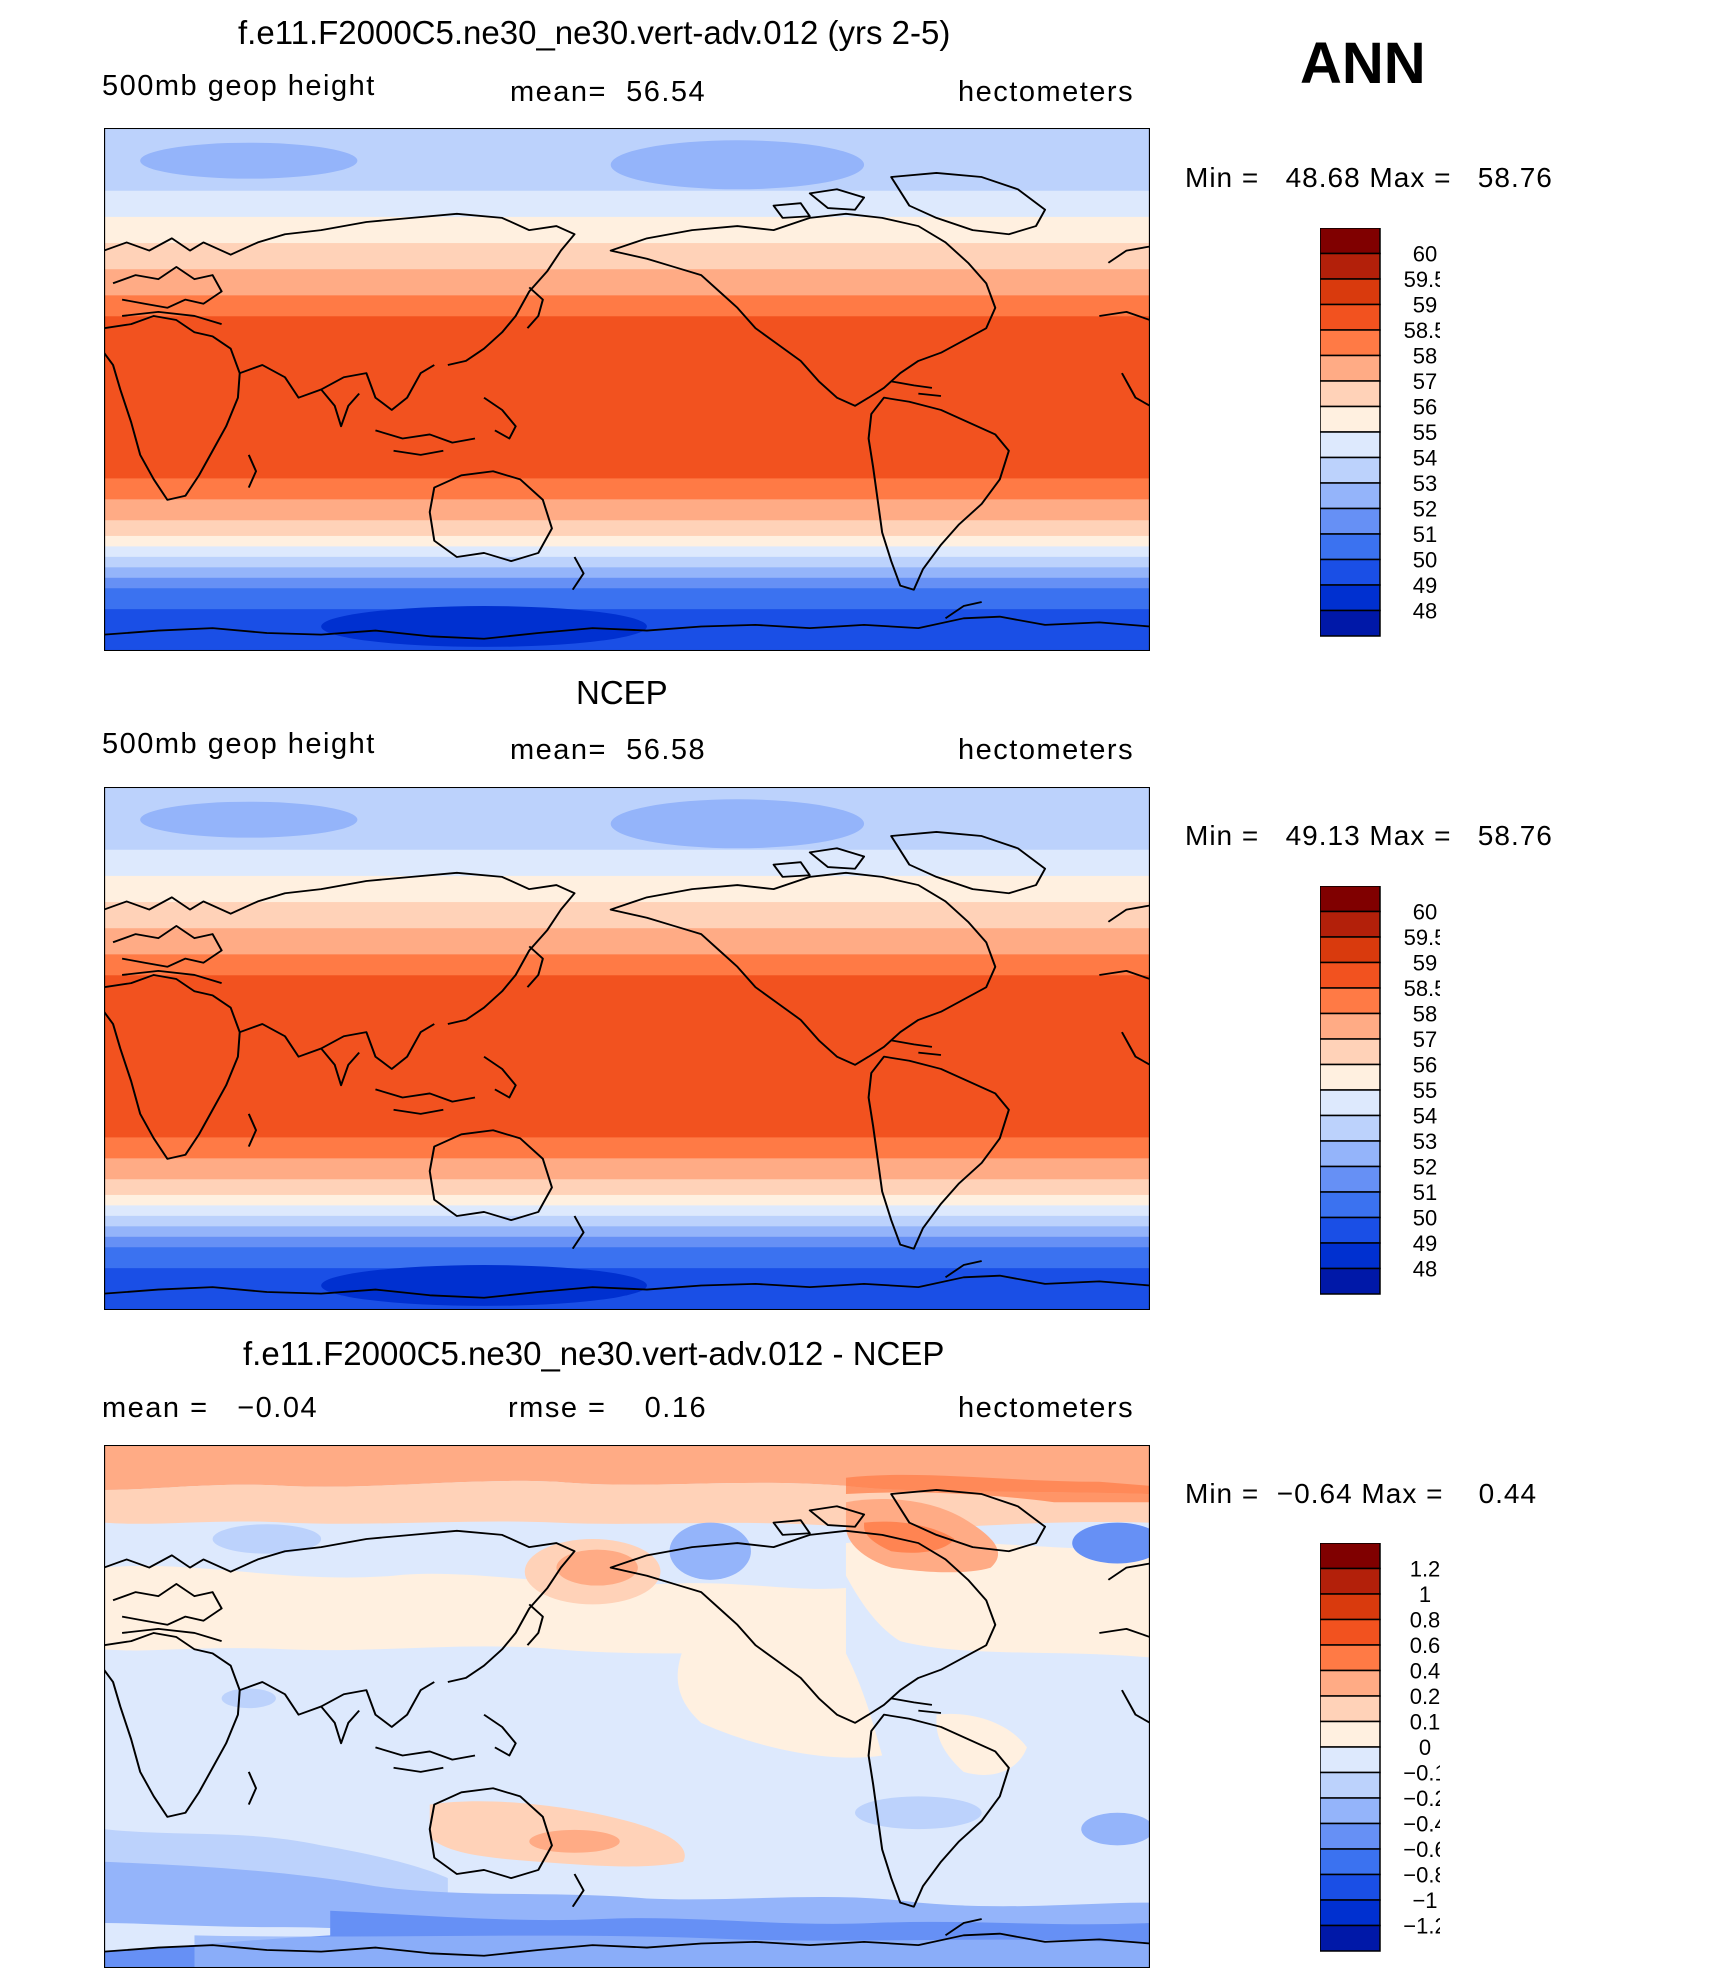 The width and height of the screenshot is (1710, 1986). Describe the element at coordinates (1421, 1926) in the screenshot. I see `colorbar-label: −1.2` at that location.